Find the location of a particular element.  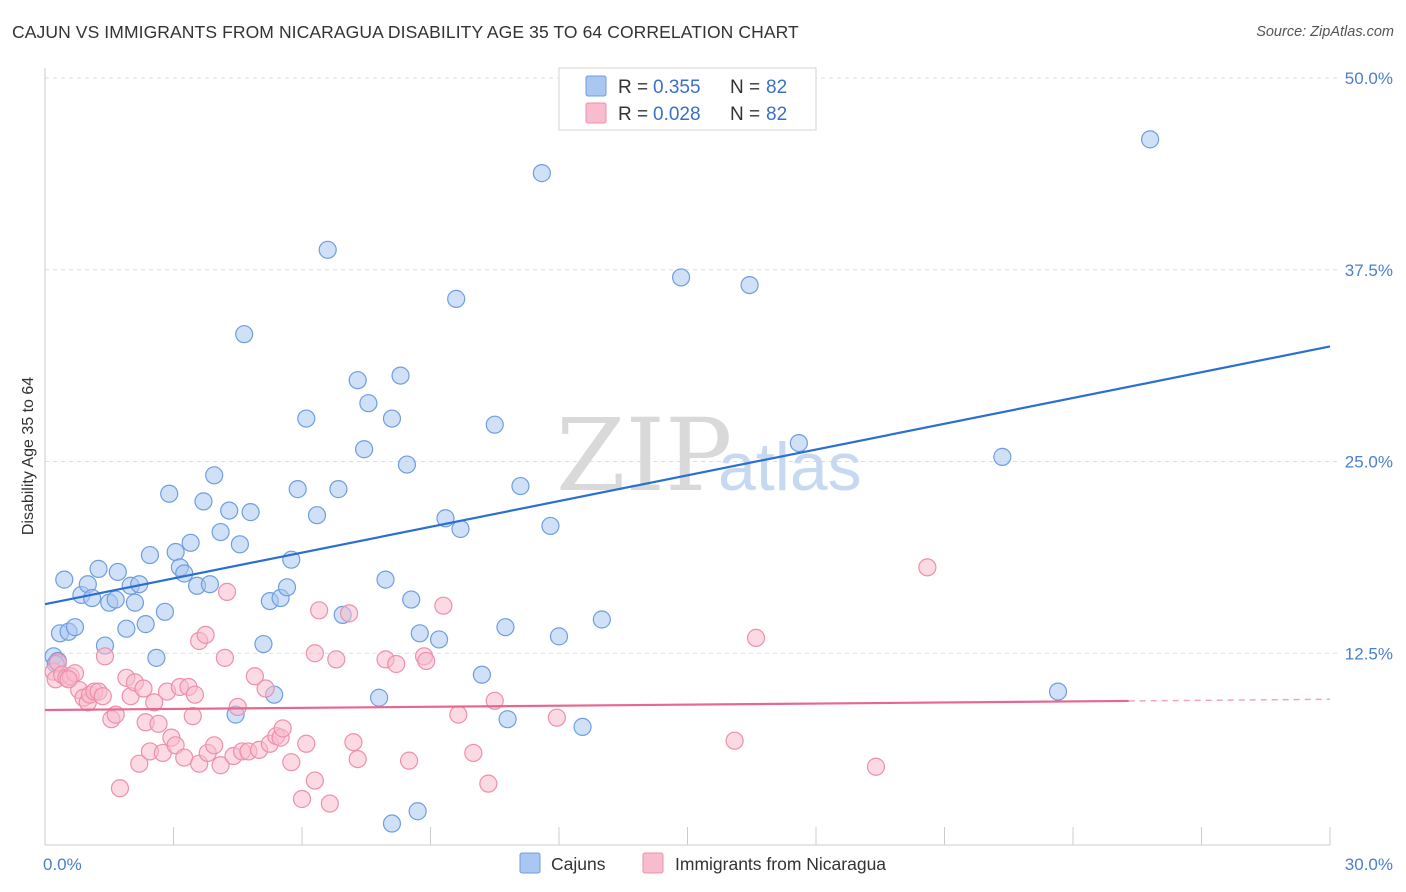

nicaragua-trend-line is located at coordinates (586, 705).